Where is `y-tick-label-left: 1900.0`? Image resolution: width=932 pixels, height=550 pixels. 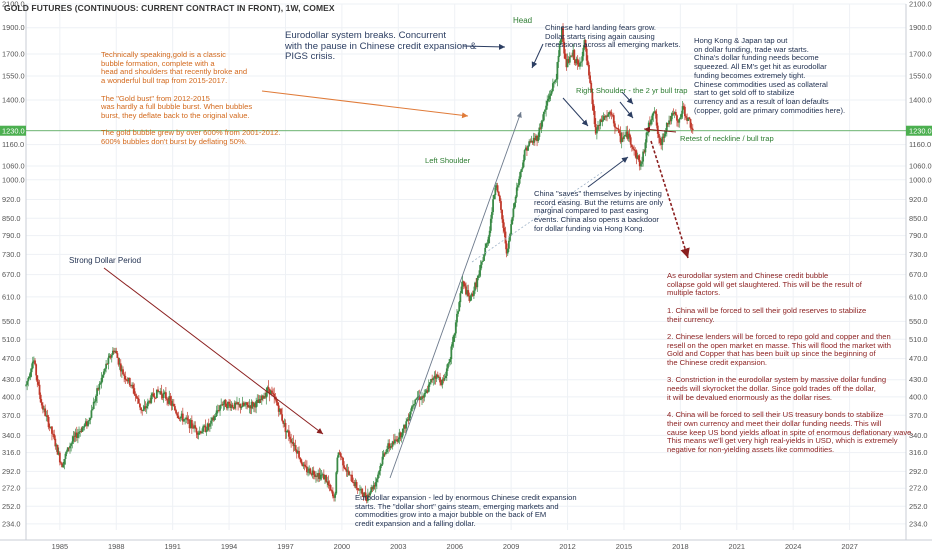
y-tick-label-left: 1900.0 is located at coordinates (13, 27).